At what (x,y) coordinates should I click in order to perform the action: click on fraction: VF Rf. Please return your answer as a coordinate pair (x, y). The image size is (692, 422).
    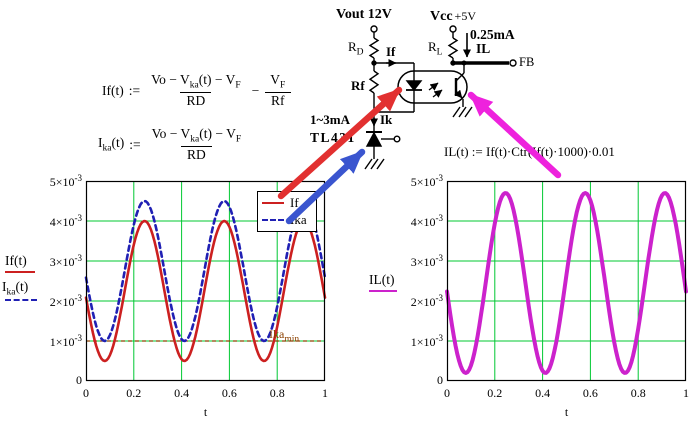
    Looking at the image, I should click on (277, 90).